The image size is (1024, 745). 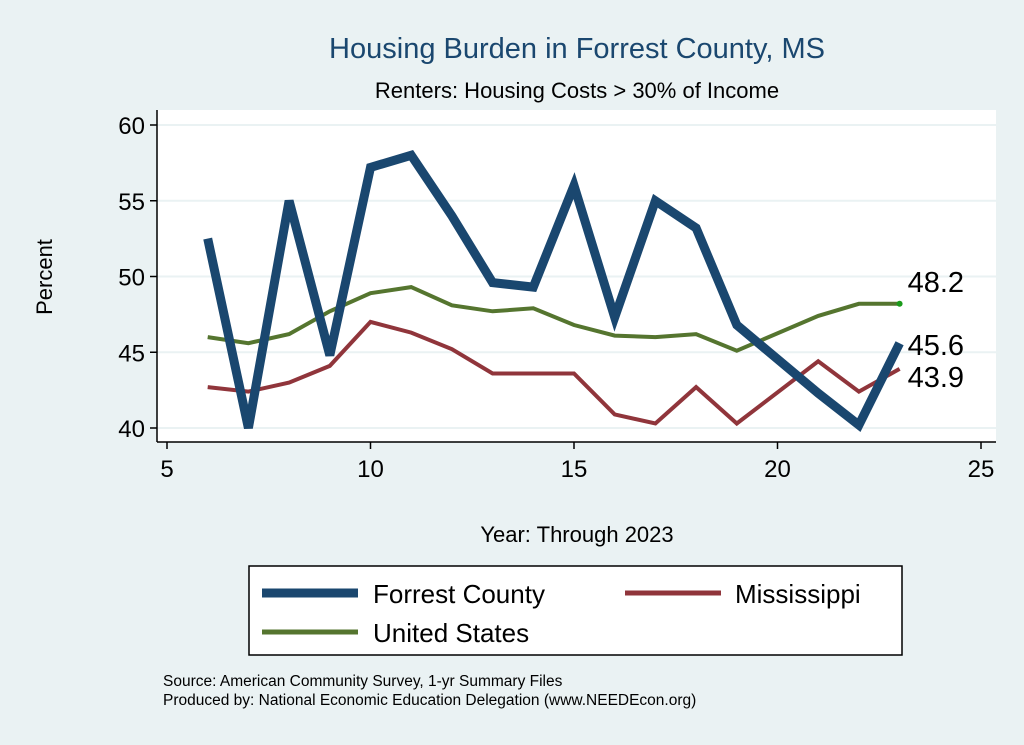 What do you see at coordinates (899, 303) in the screenshot?
I see `end-marker` at bounding box center [899, 303].